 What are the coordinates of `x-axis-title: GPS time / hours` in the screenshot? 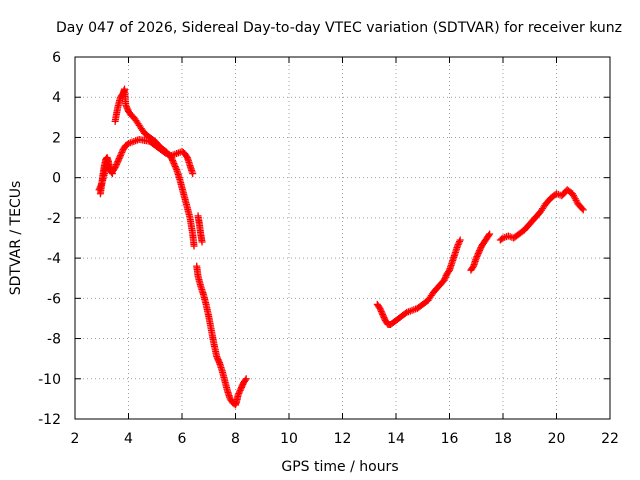 It's located at (339, 467).